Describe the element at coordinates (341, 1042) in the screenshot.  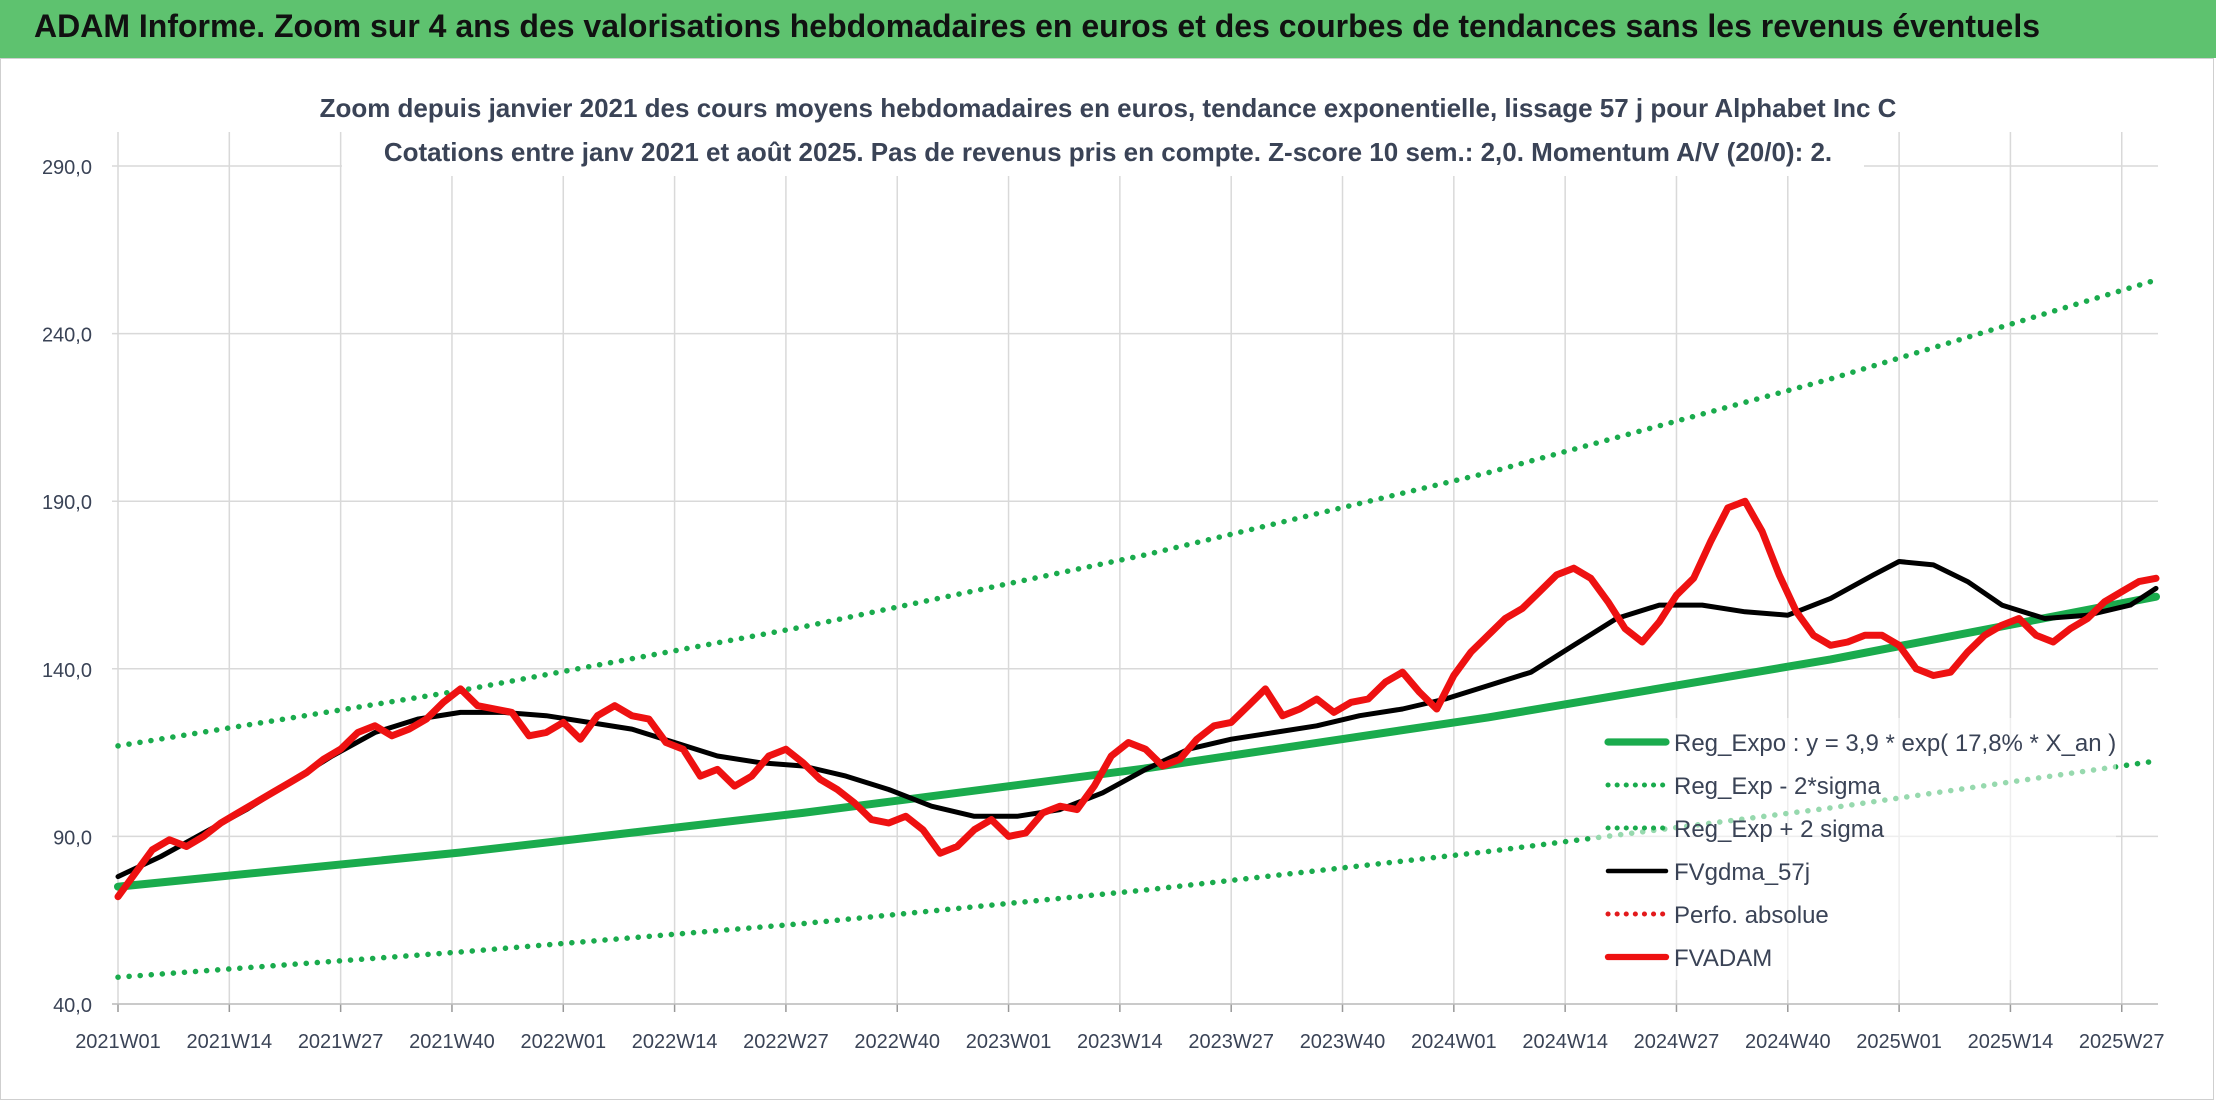
I see `x-tick-label: 2021W27` at that location.